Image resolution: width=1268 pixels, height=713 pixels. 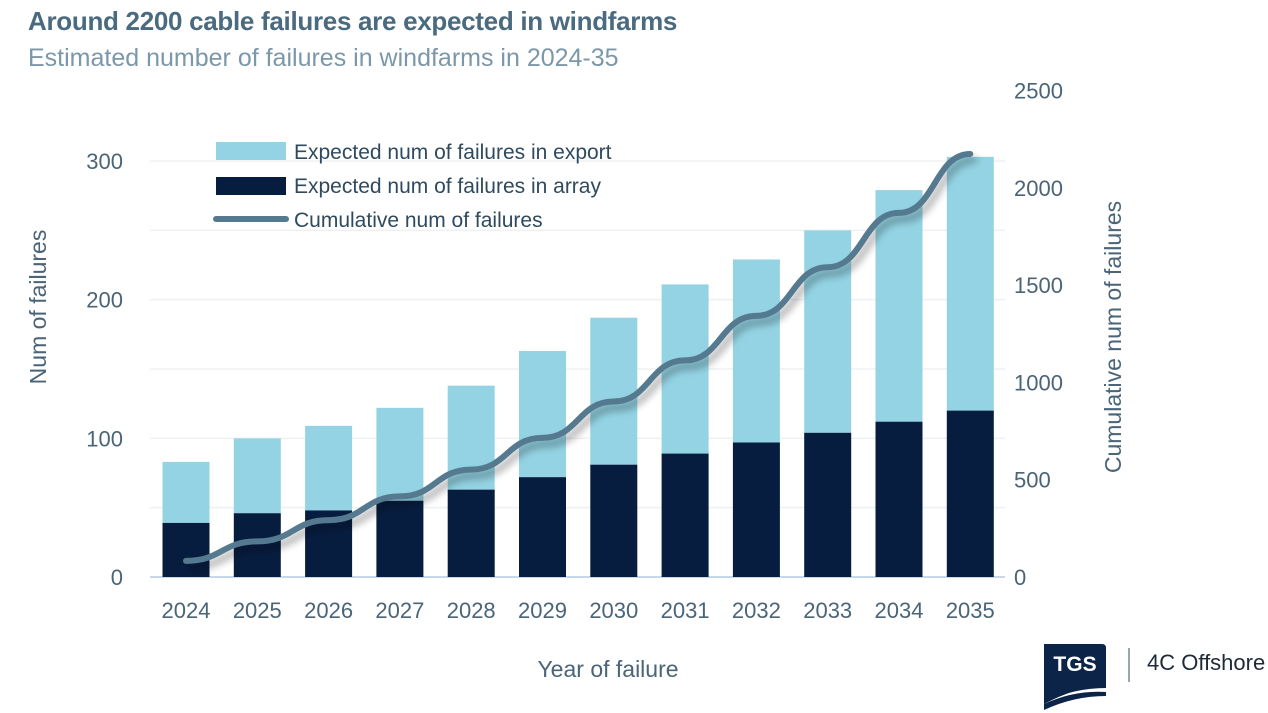 I want to click on bar-export-2034, so click(x=899, y=306).